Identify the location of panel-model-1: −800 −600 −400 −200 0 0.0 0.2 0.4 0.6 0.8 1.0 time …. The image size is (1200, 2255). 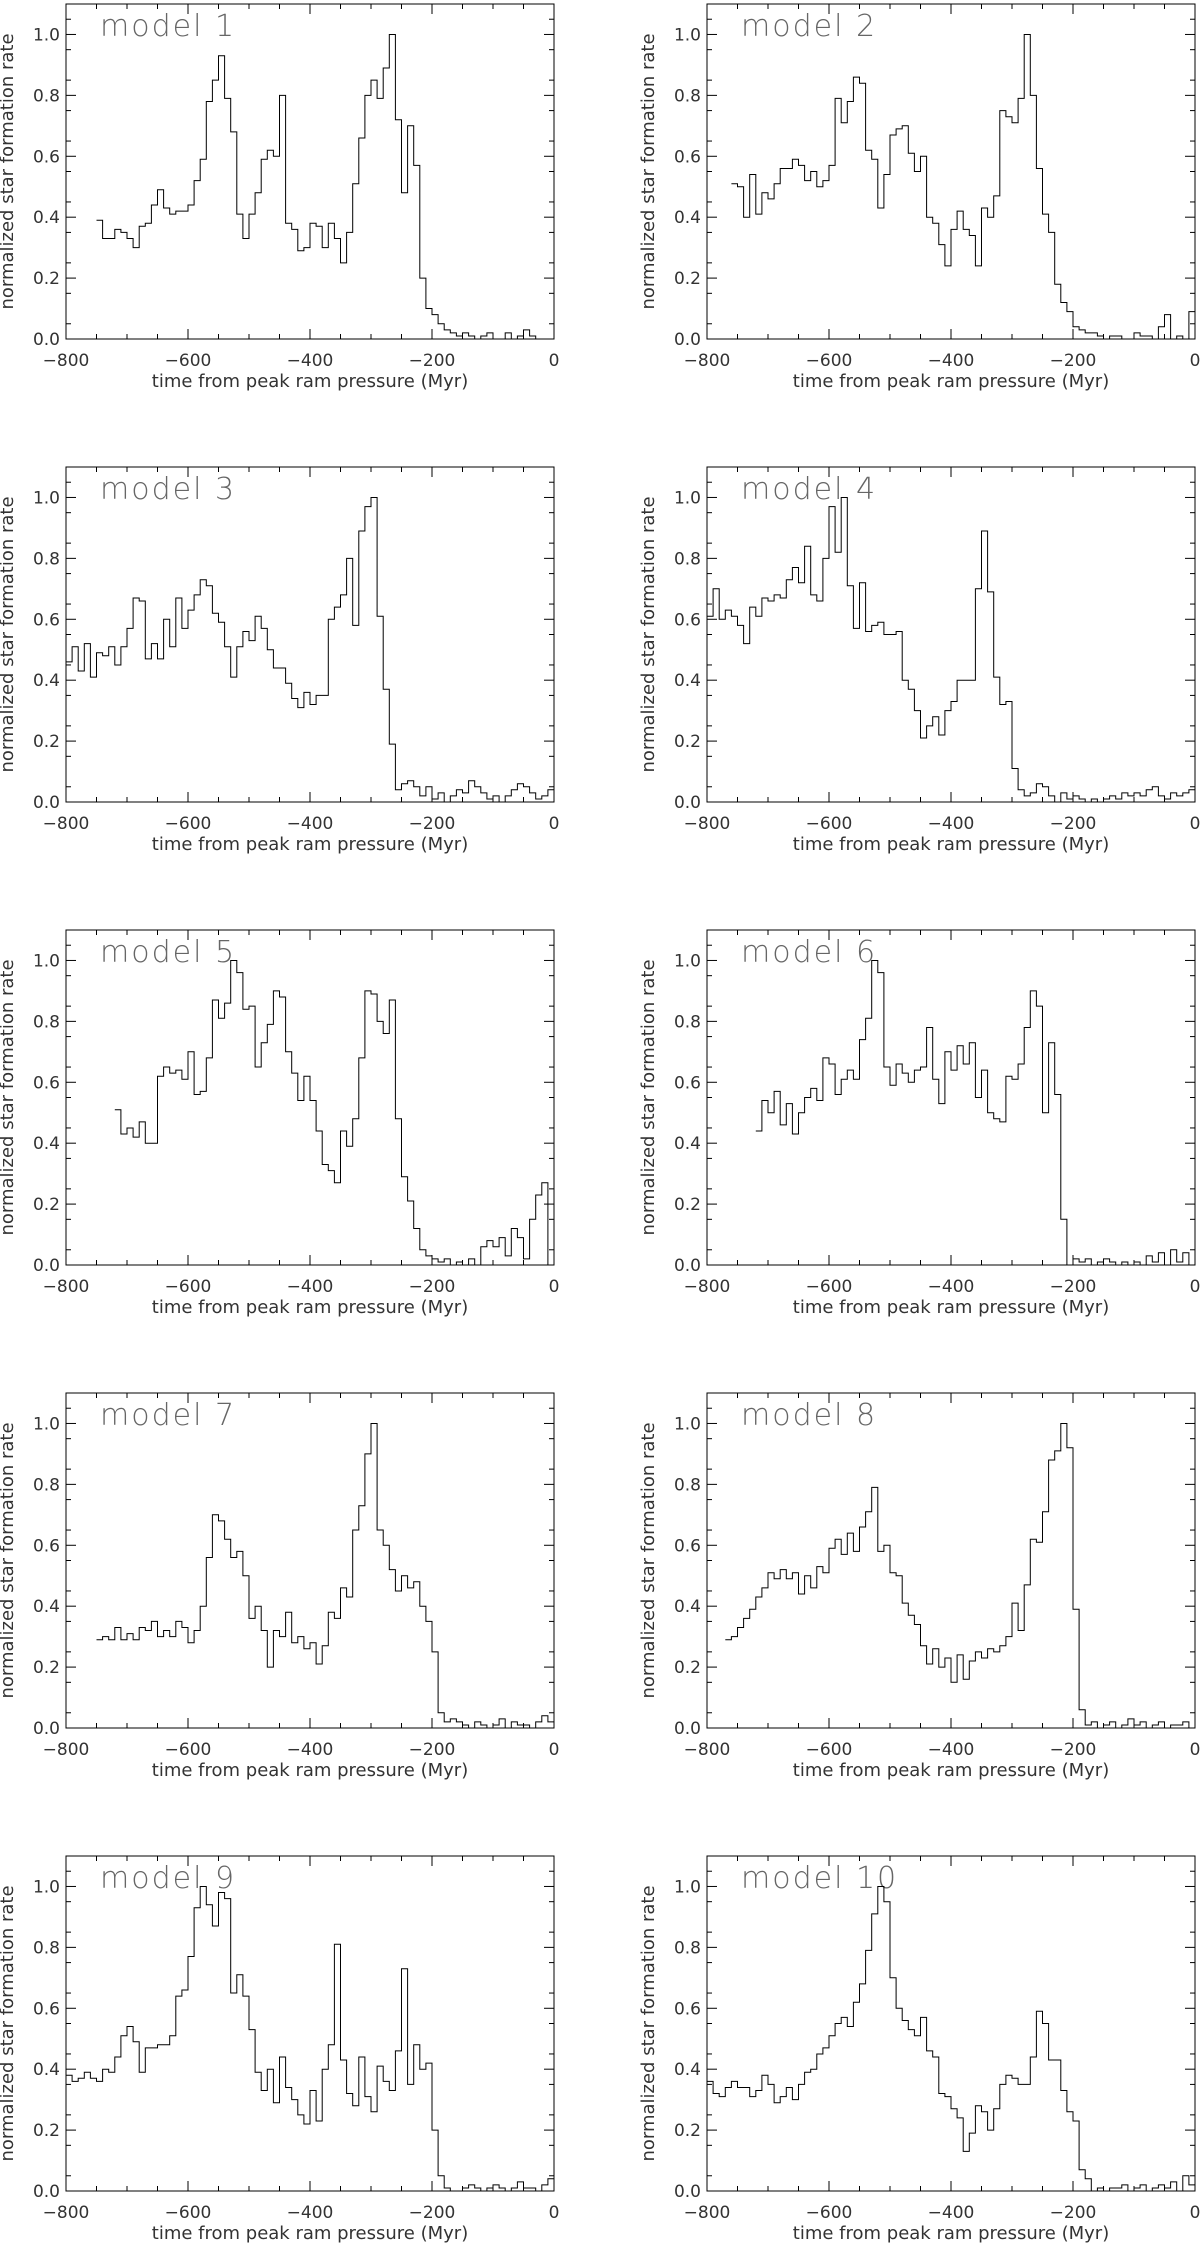
(280, 197).